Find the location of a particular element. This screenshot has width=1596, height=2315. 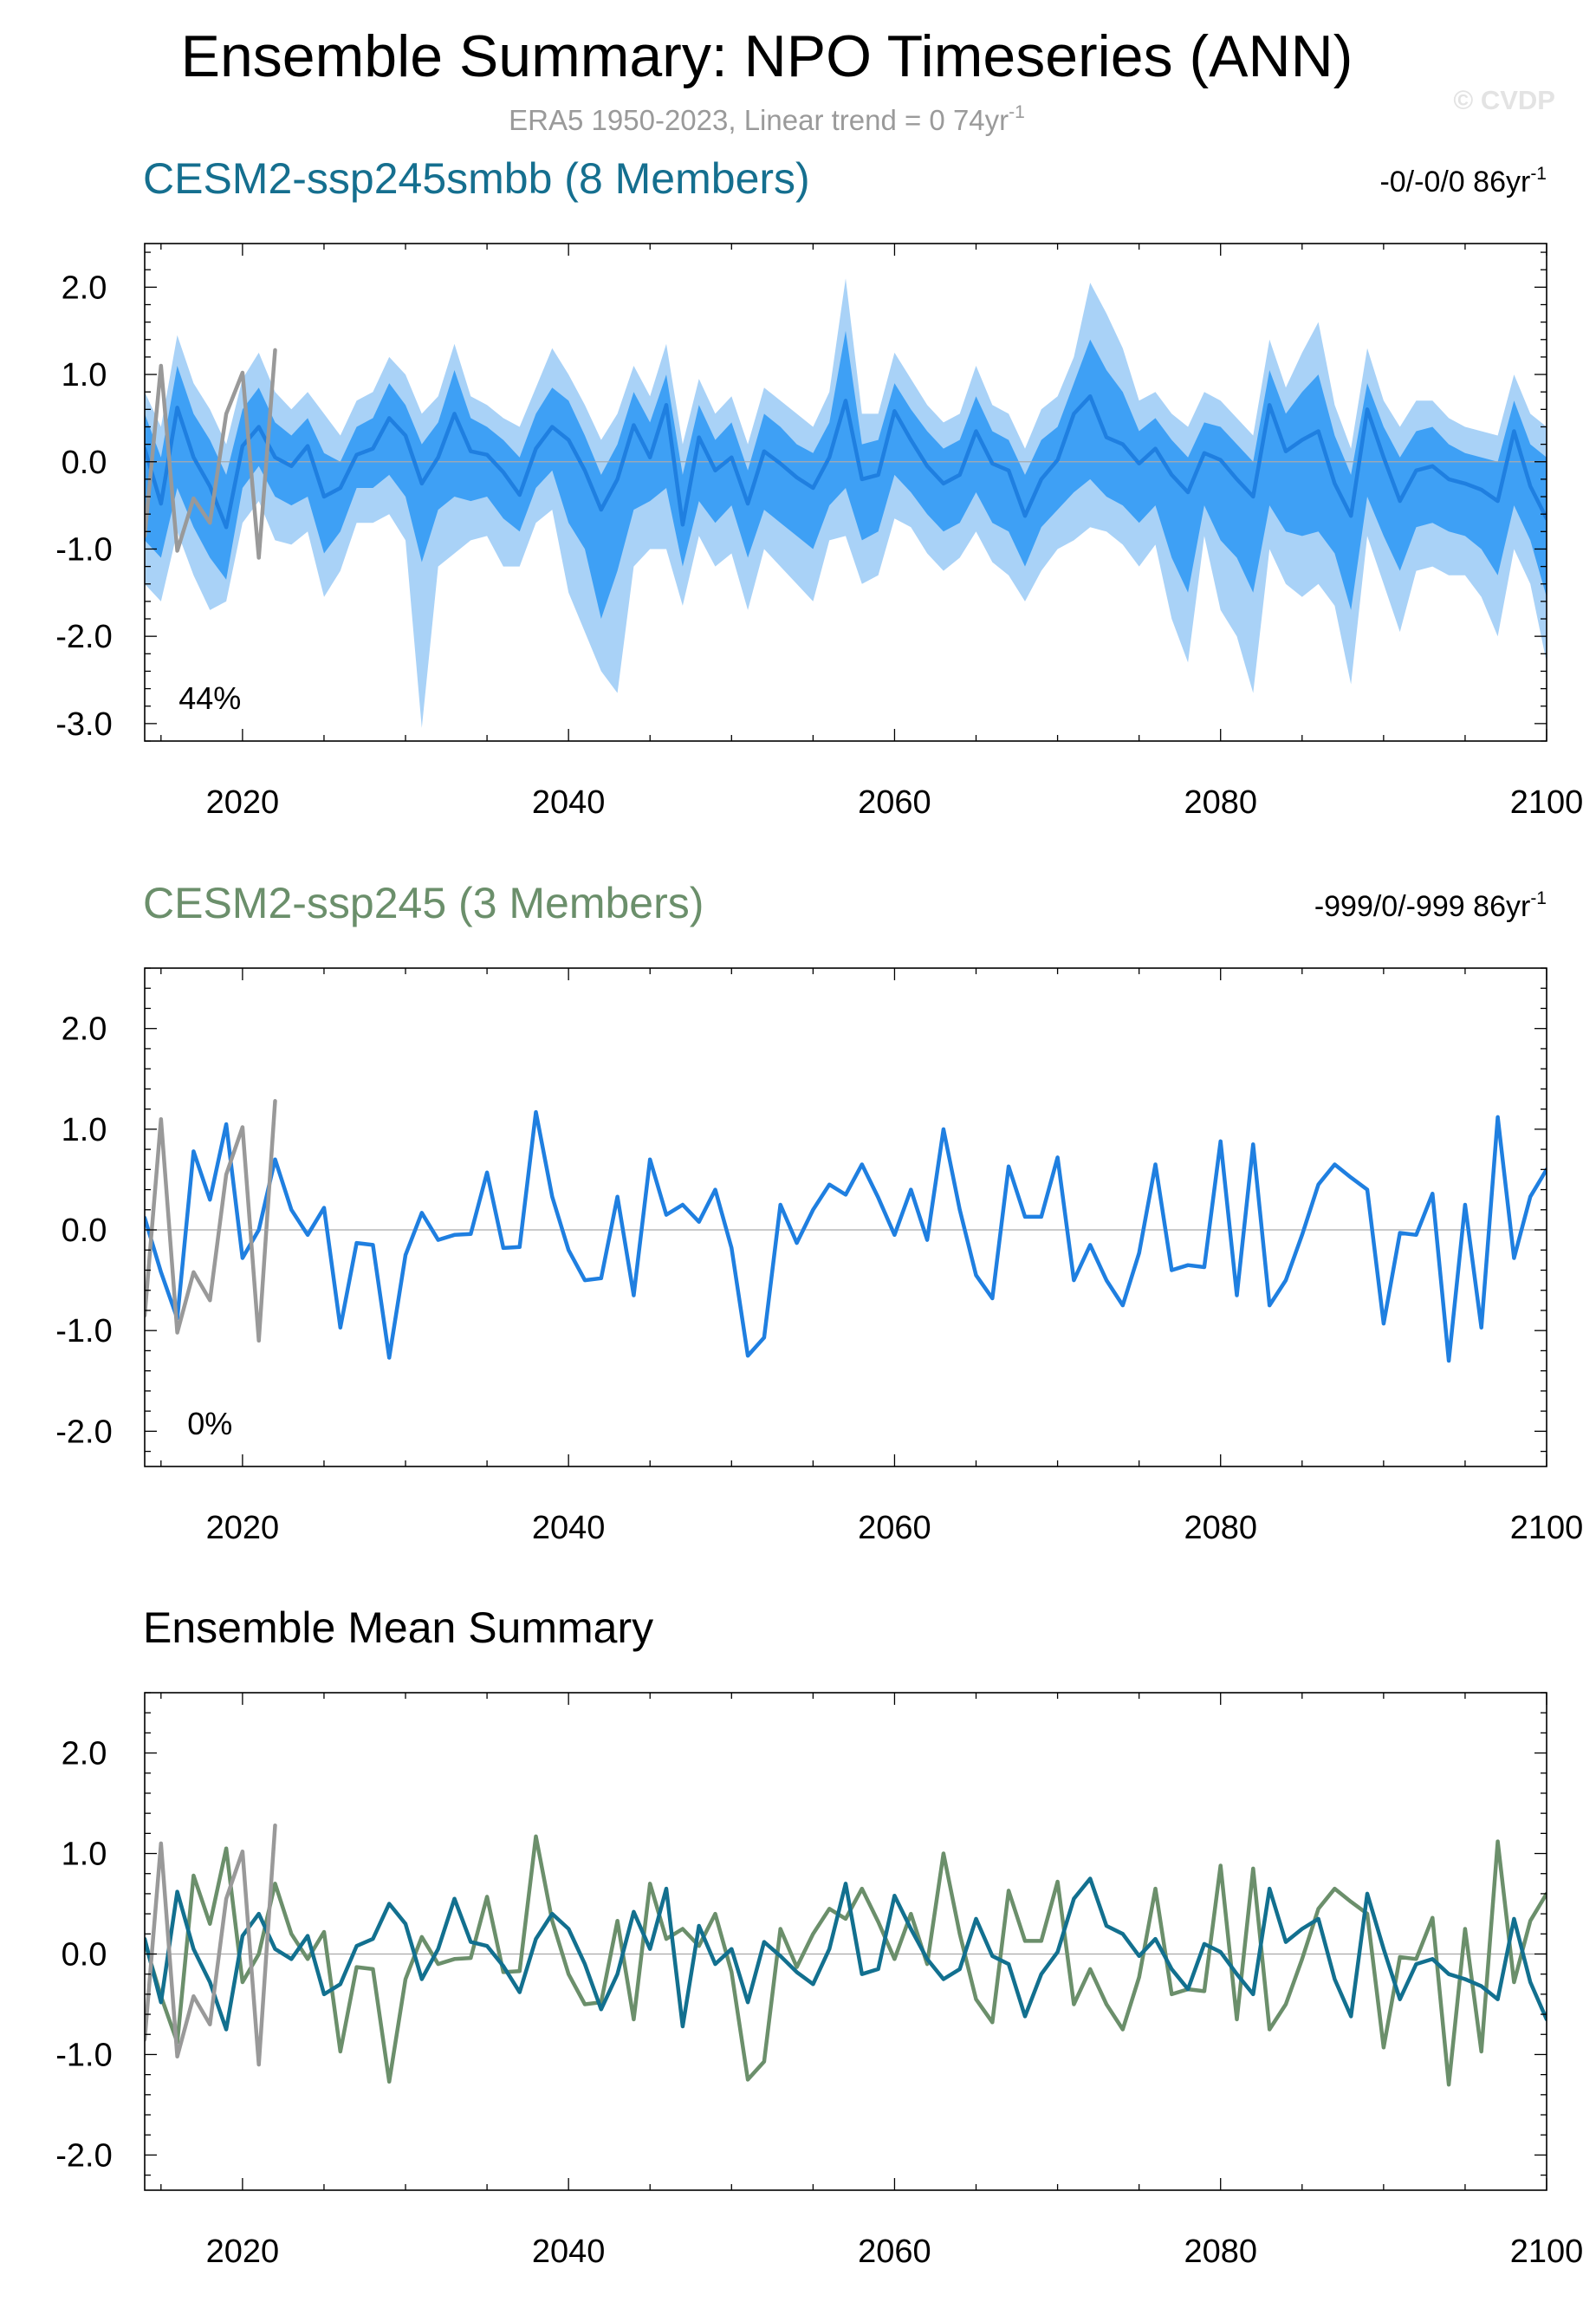

panel-trend-ssp245smbb: -0/-0/0 86yr-1 is located at coordinates (1463, 181).